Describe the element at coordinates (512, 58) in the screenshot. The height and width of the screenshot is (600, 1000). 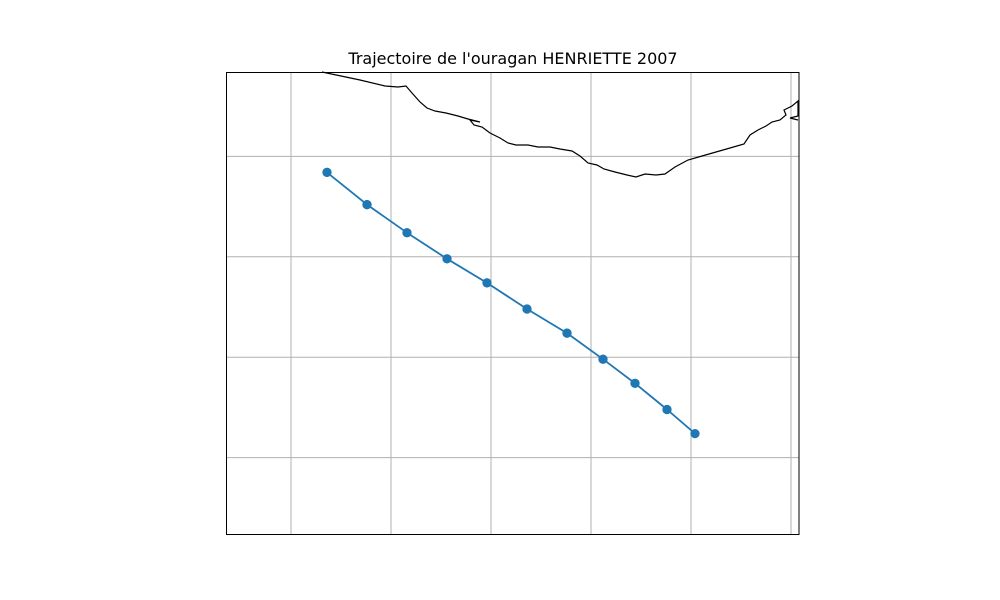
I see `chart-title: Trajectoire de l'ouragan HENRIETTE 2007` at that location.